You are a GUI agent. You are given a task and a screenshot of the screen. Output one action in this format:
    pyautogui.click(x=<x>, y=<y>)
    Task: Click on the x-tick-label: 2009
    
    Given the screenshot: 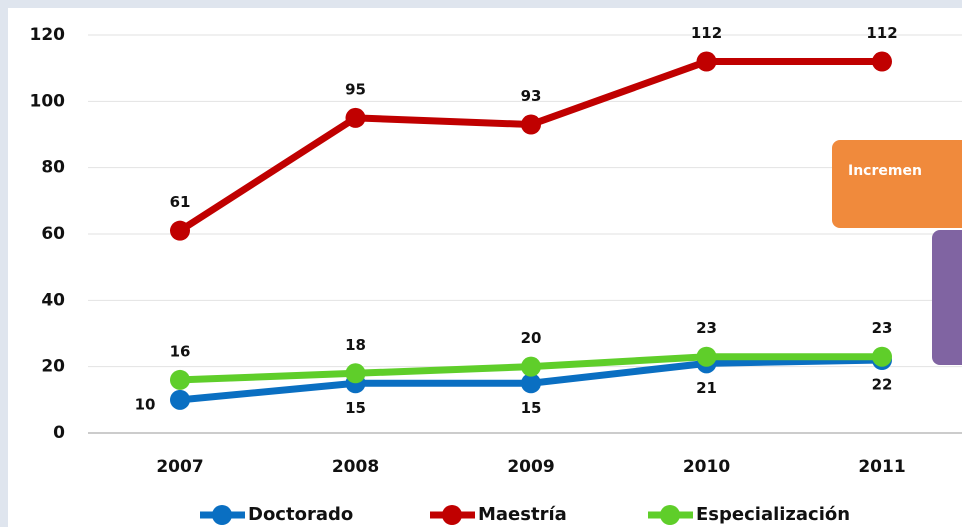 What is the action you would take?
    pyautogui.click(x=530, y=467)
    